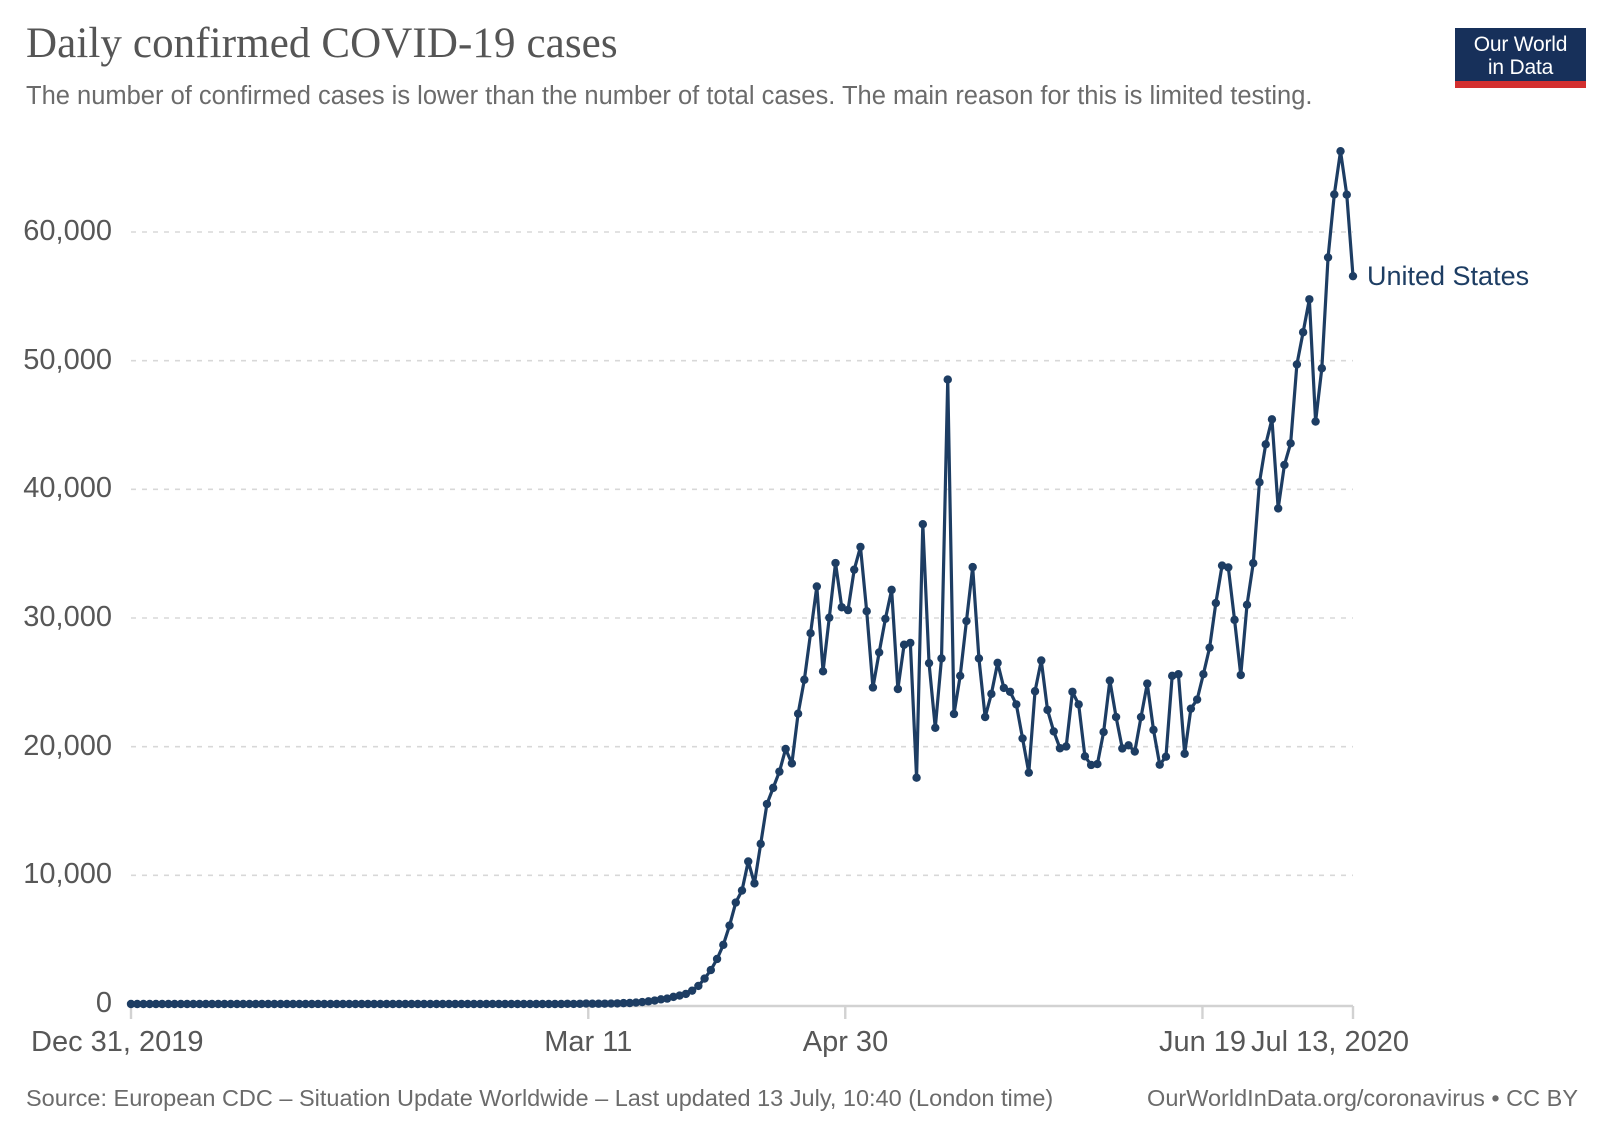 Image resolution: width=1600 pixels, height=1129 pixels. What do you see at coordinates (1520, 58) in the screenshot?
I see `our-world-in-data-logo: Our World in Data` at bounding box center [1520, 58].